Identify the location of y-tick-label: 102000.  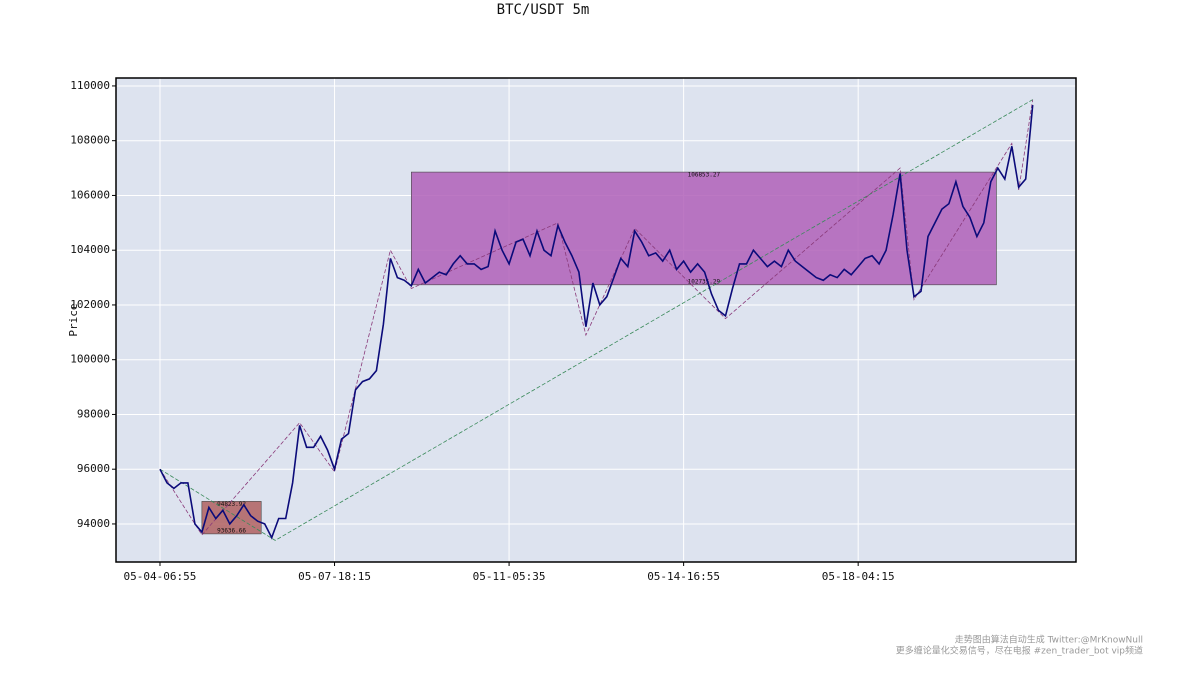
(90, 304).